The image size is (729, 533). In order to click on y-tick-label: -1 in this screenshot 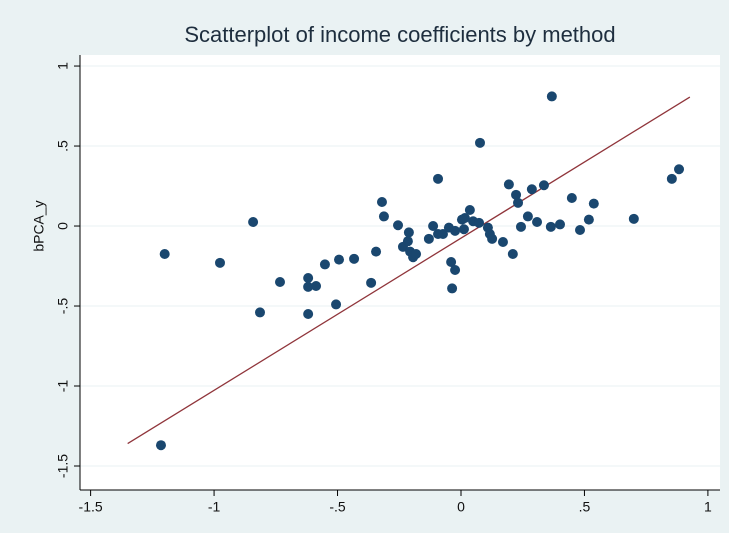, I will do `click(63, 386)`.